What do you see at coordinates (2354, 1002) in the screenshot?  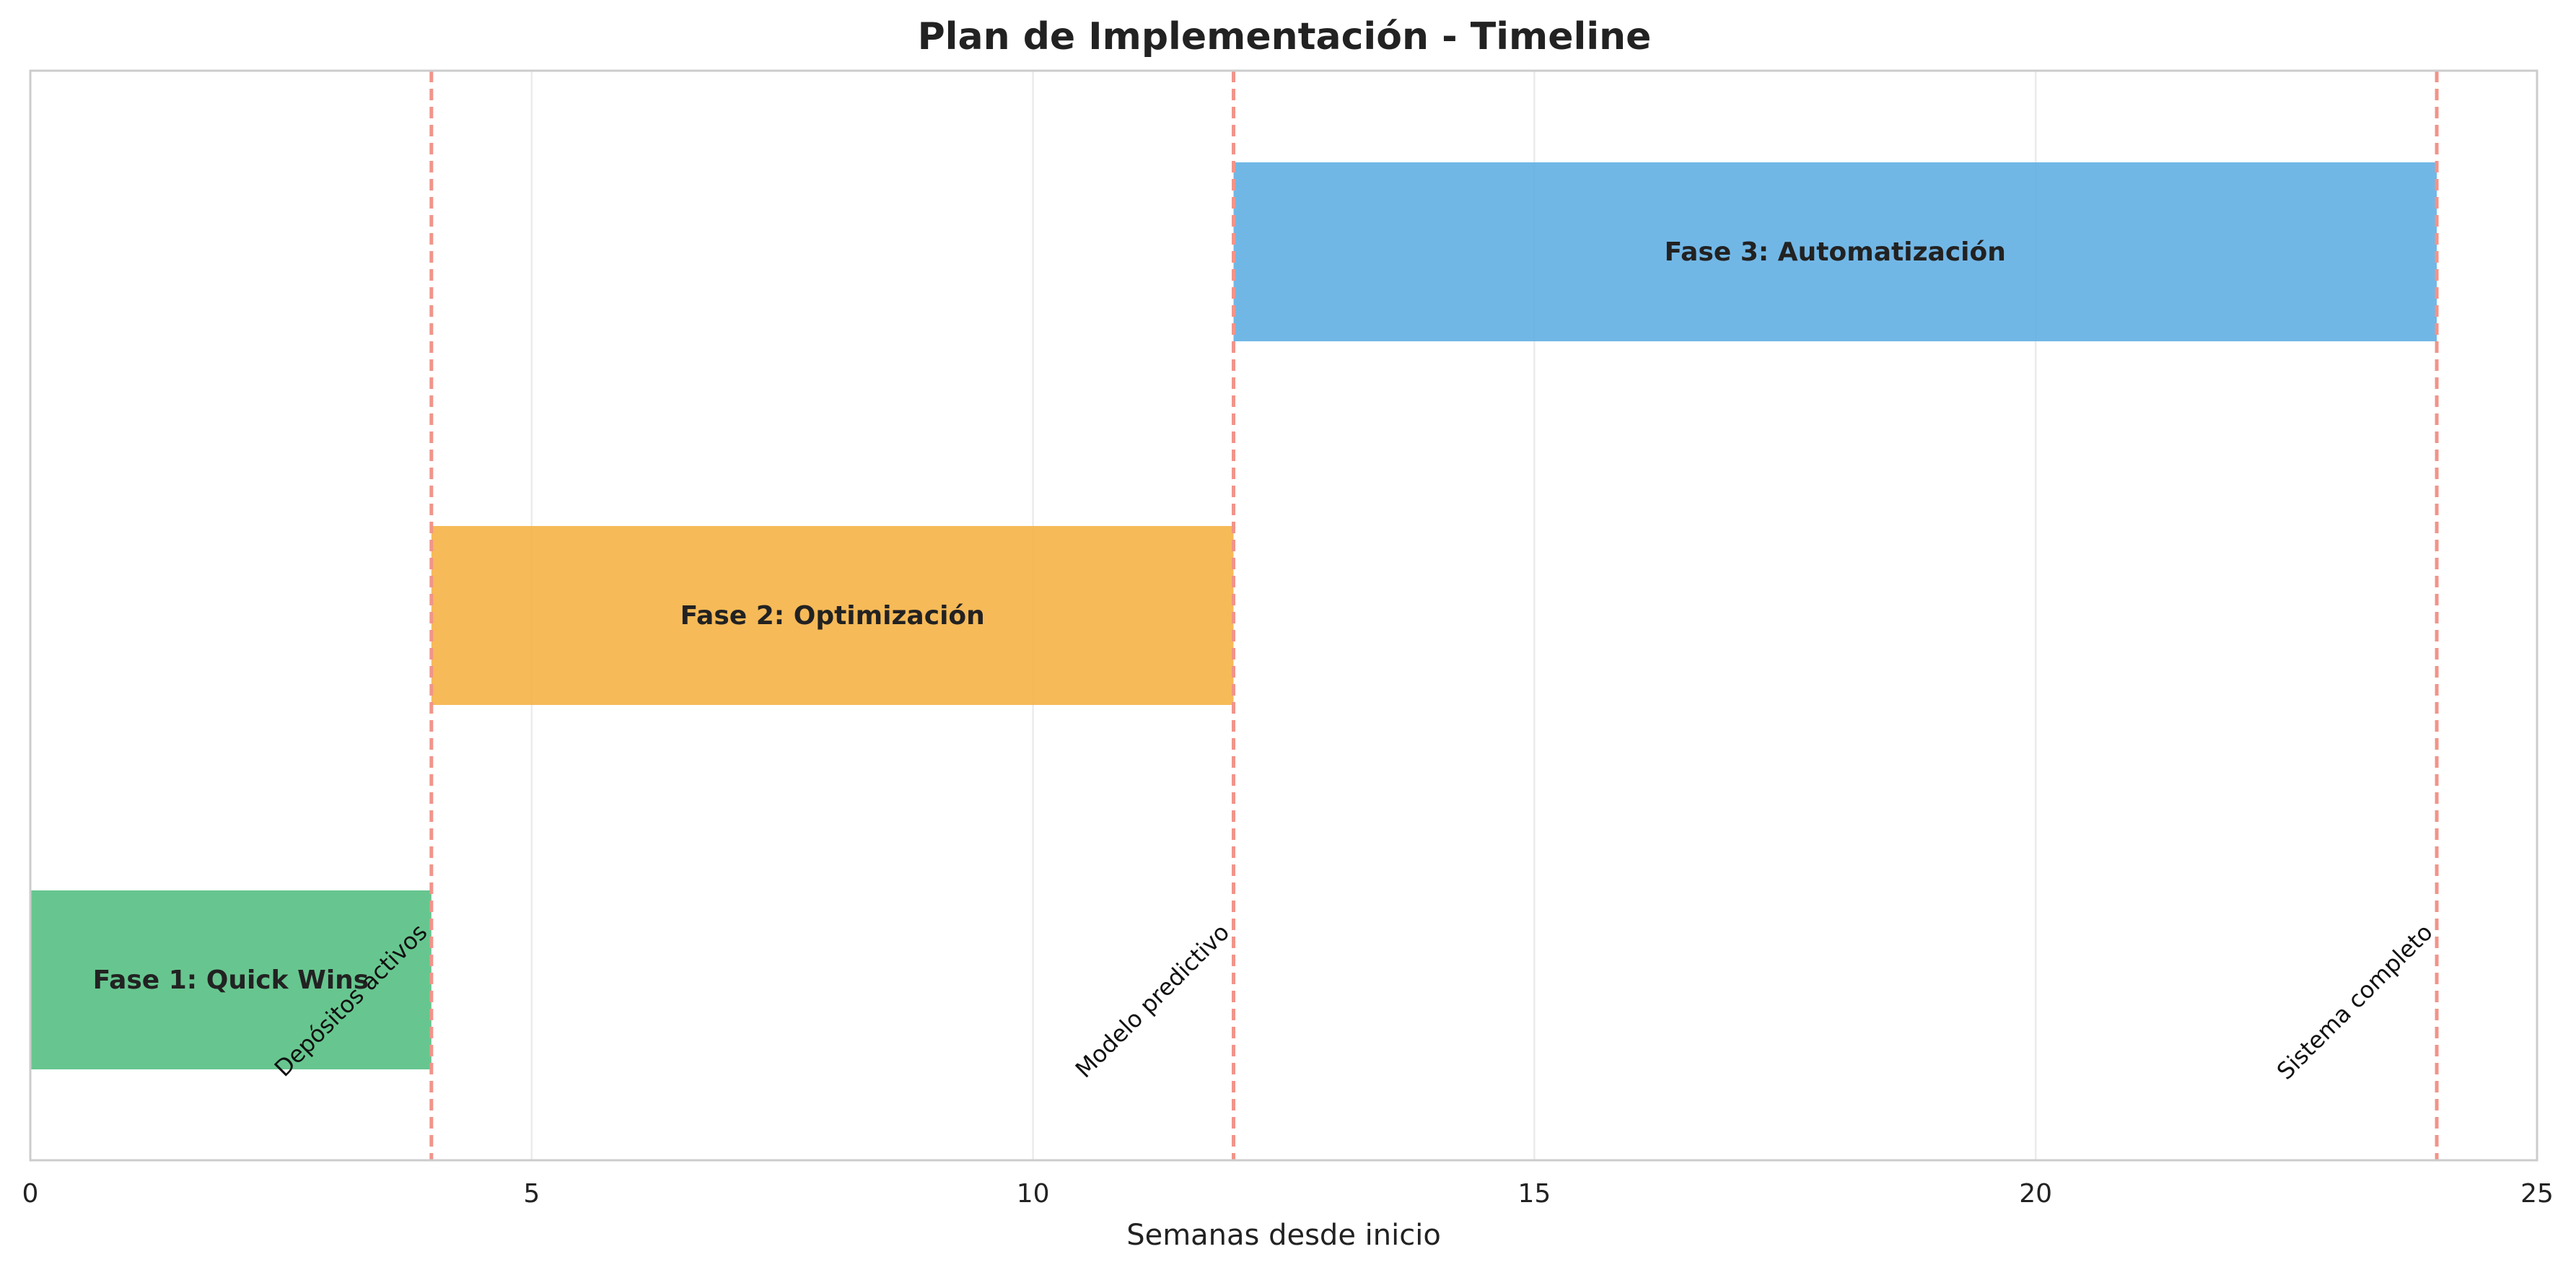 I see `milestone-label: Sistema completo` at bounding box center [2354, 1002].